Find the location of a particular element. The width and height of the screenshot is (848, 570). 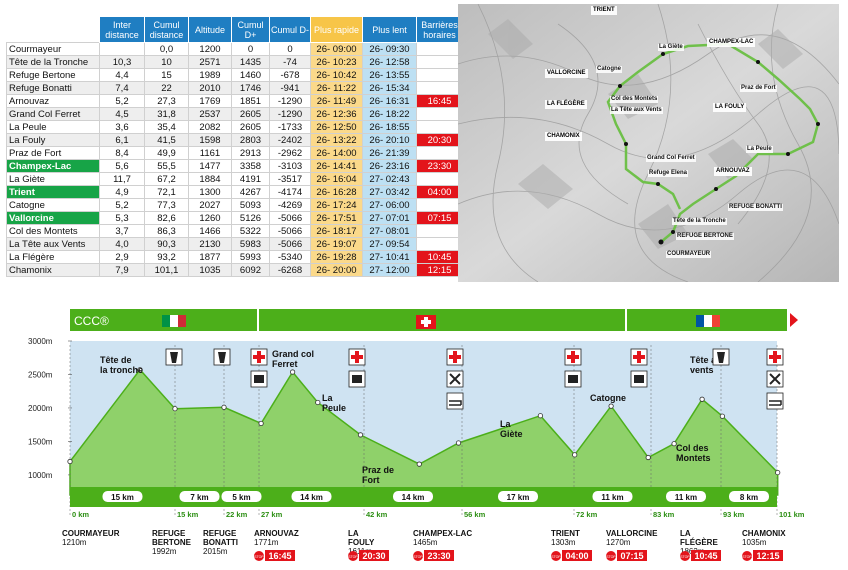

location-altitude: 1992m is located at coordinates (164, 551).